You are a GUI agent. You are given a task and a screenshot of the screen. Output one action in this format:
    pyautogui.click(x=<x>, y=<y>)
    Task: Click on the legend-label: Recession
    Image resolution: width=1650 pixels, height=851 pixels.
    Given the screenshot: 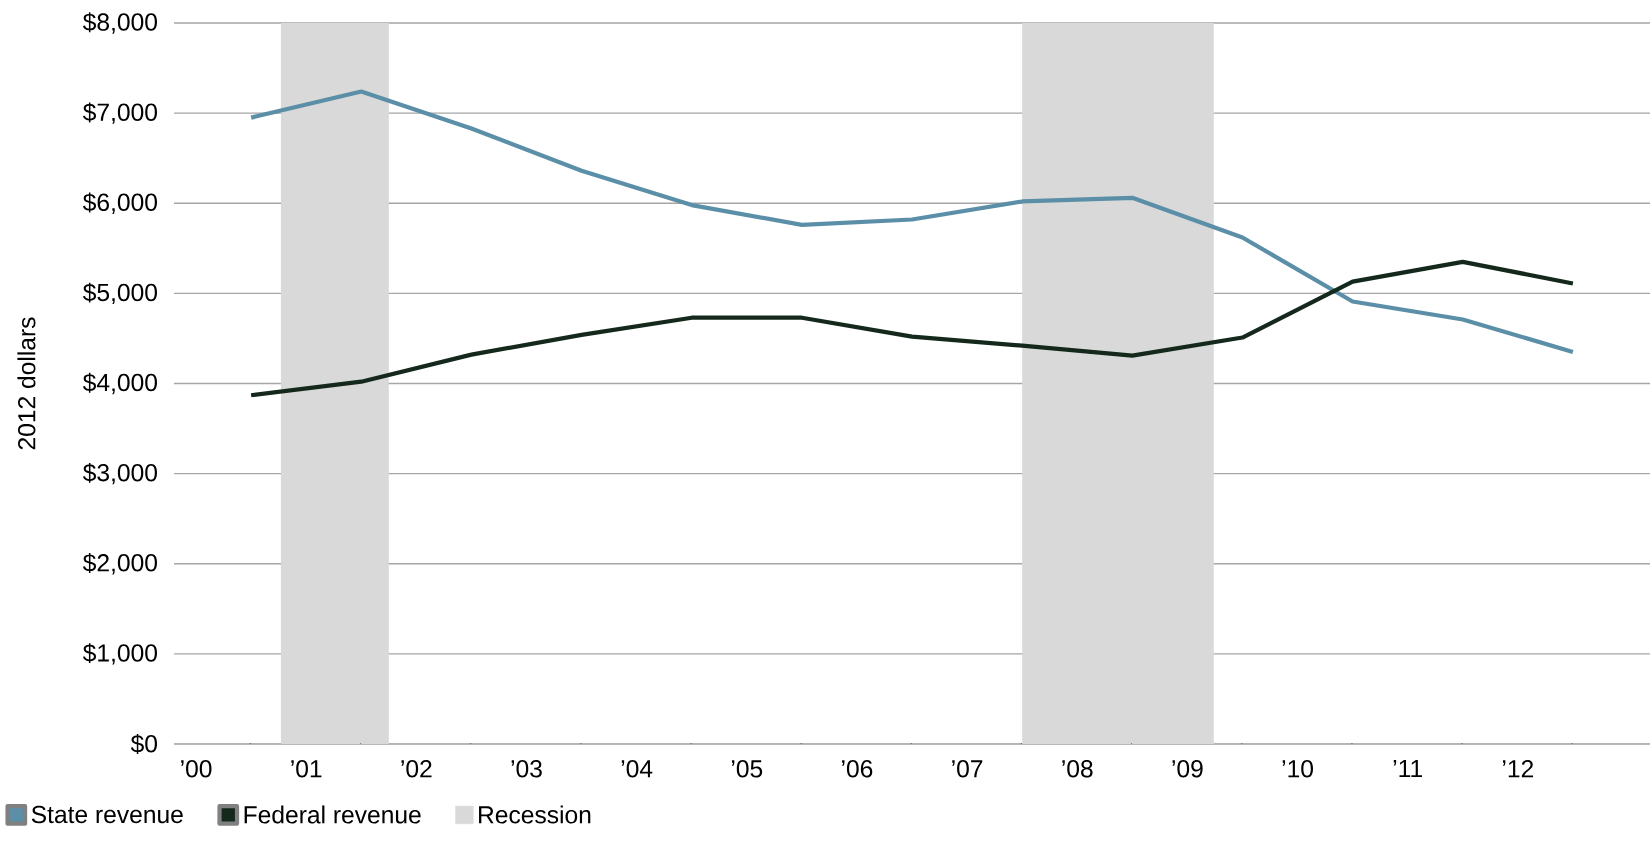 What is the action you would take?
    pyautogui.click(x=535, y=814)
    